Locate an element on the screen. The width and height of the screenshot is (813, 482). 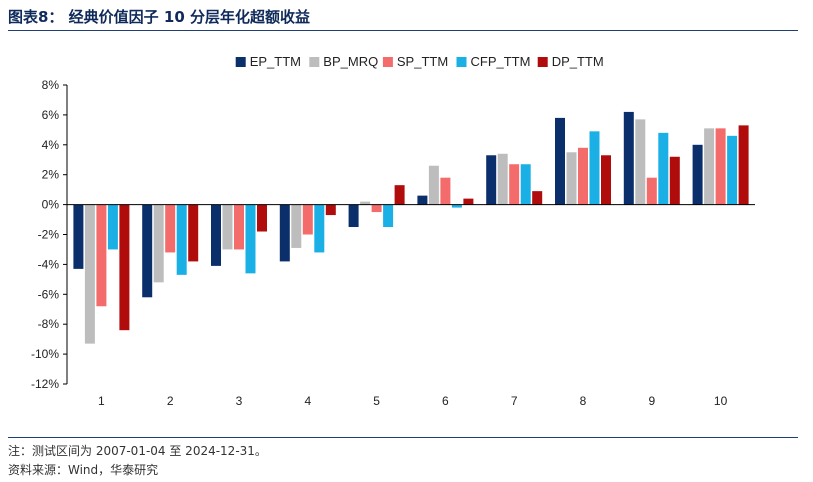
x-tick-label: 10 is located at coordinates (721, 401).